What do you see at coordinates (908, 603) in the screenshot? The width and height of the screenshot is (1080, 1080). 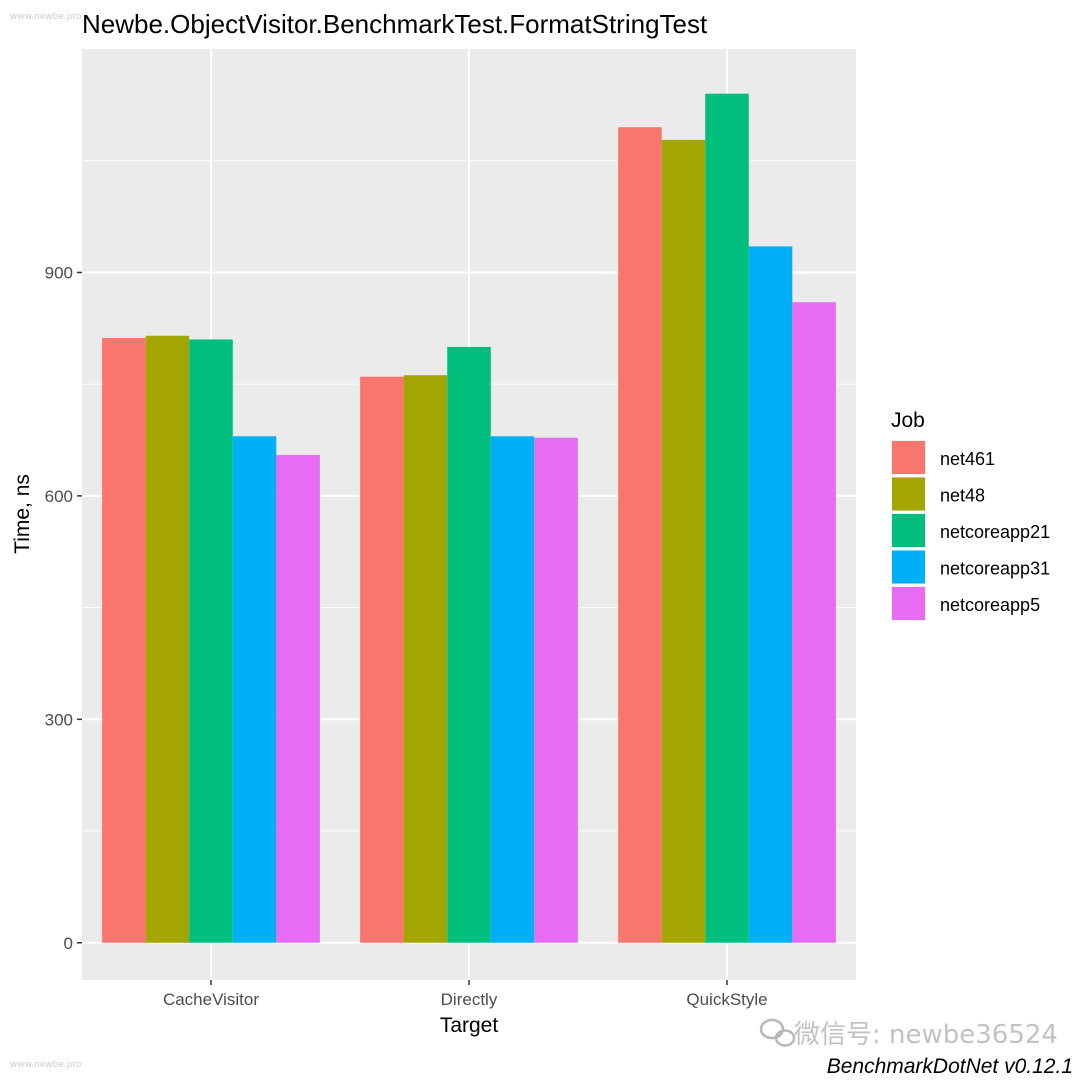 I see `legend-swatch-netcoreapp5` at bounding box center [908, 603].